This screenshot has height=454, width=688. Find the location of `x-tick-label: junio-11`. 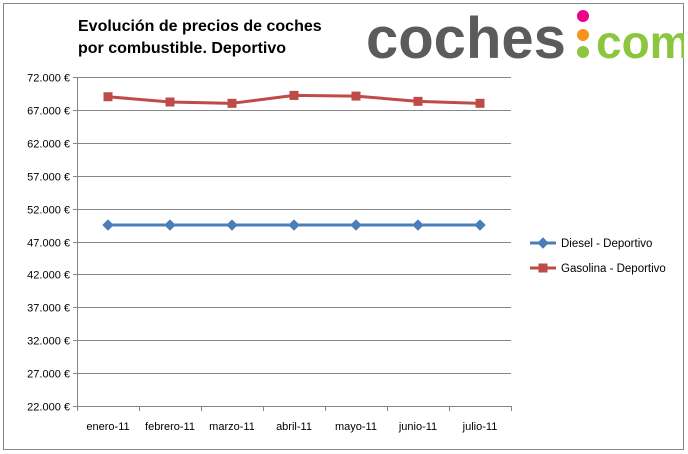

x-tick-label: junio-11 is located at coordinates (417, 427).